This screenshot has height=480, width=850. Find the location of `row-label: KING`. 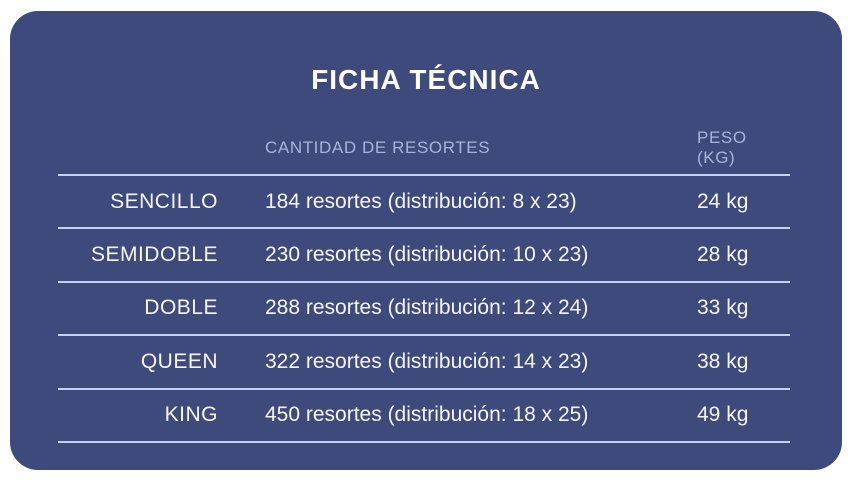

row-label: KING is located at coordinates (191, 415).